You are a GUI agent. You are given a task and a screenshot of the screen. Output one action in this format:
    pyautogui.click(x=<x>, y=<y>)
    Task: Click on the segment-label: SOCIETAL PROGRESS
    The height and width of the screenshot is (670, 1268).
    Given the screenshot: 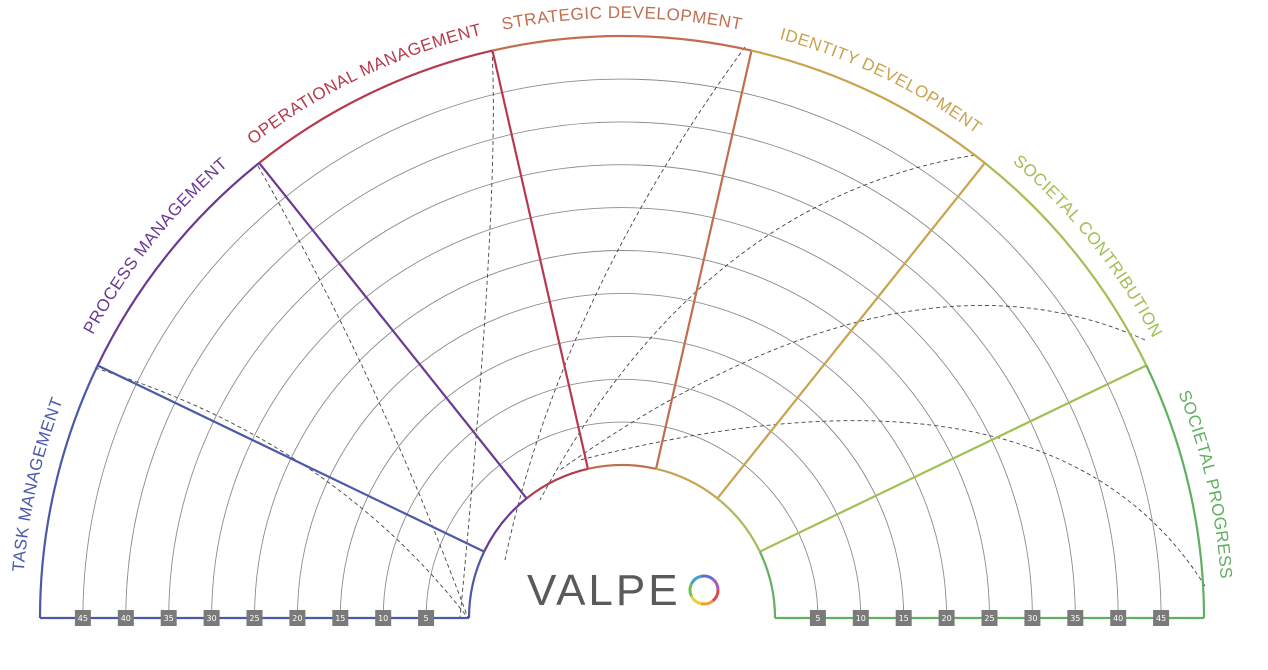 What is the action you would take?
    pyautogui.click(x=1205, y=484)
    